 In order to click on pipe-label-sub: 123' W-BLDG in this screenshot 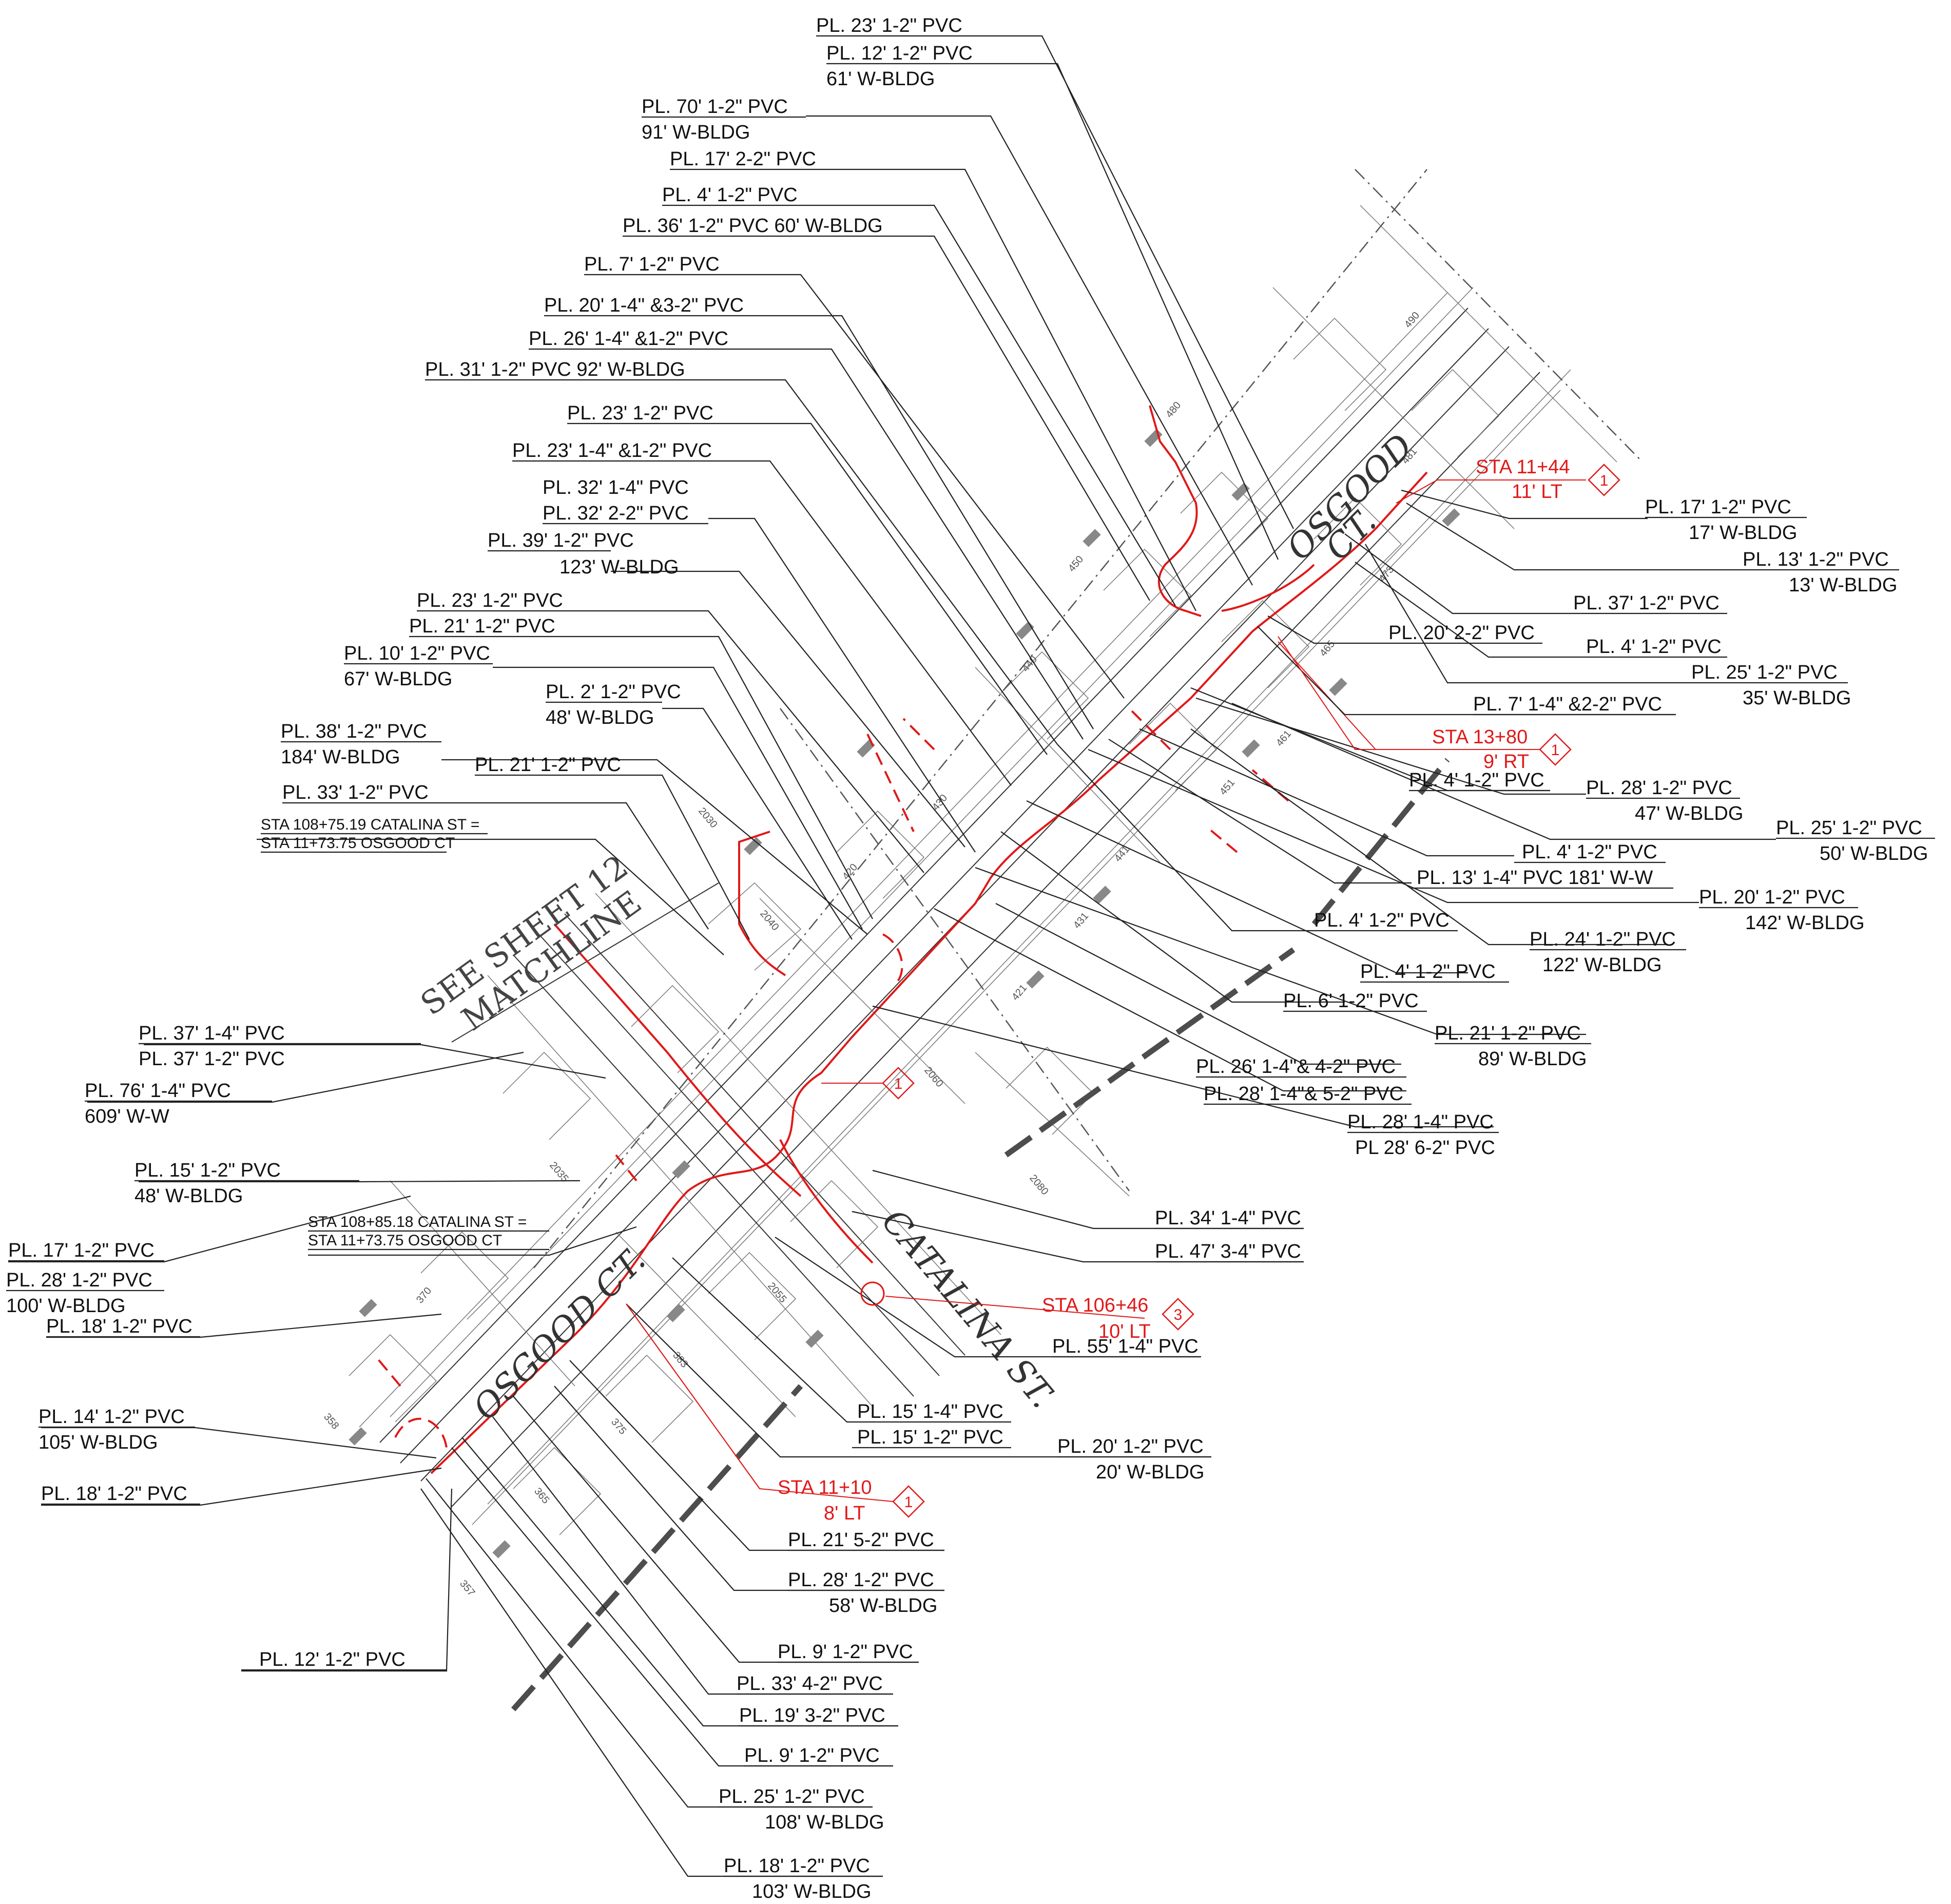, I will do `click(619, 567)`.